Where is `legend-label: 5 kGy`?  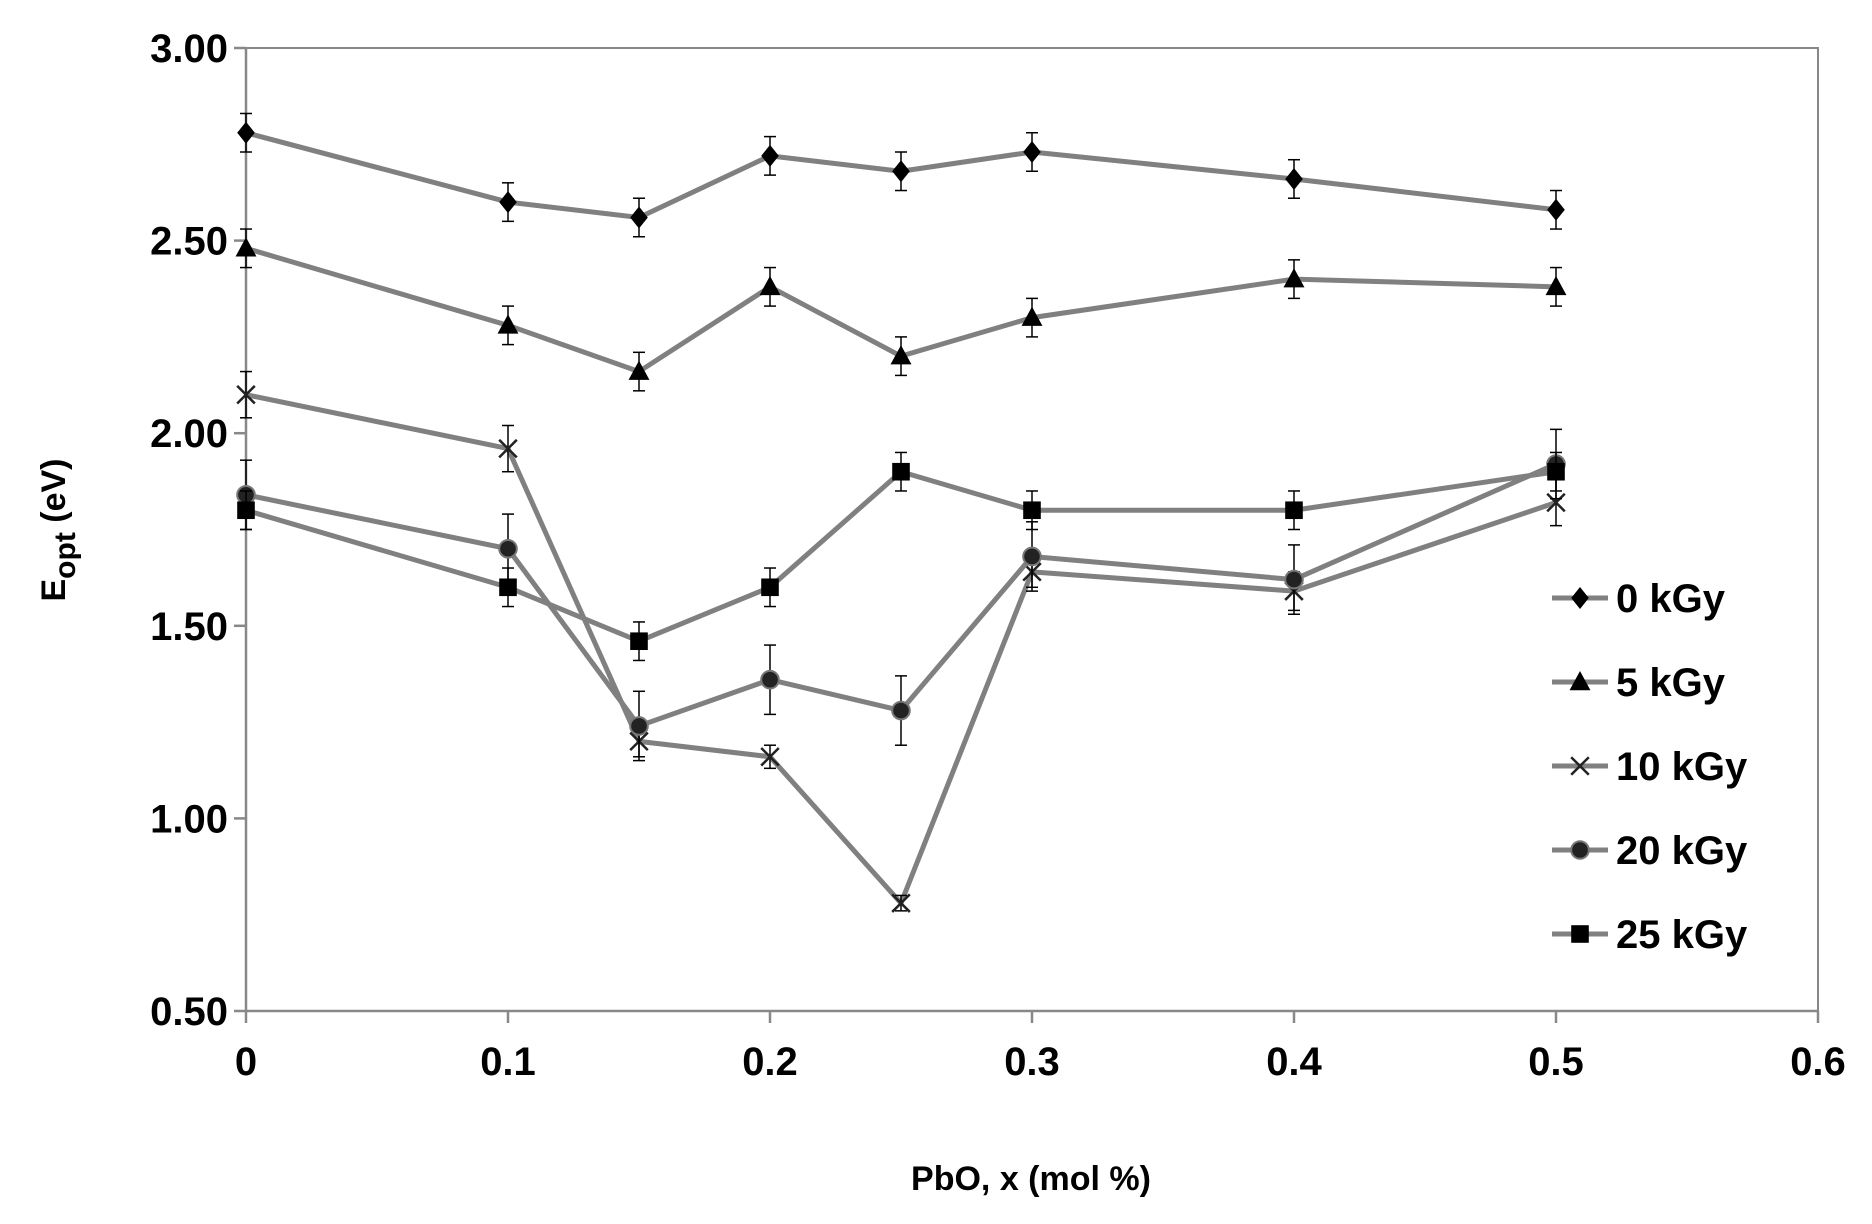
legend-label: 5 kGy is located at coordinates (1671, 683).